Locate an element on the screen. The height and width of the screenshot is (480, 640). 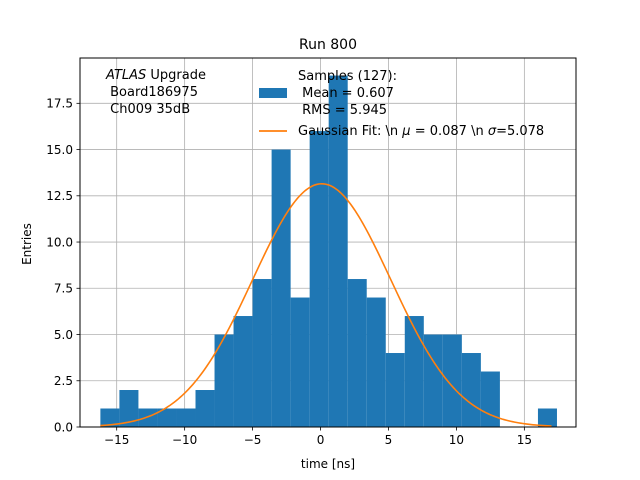
legend-fit-mu-symbol: μ is located at coordinates (405, 131).